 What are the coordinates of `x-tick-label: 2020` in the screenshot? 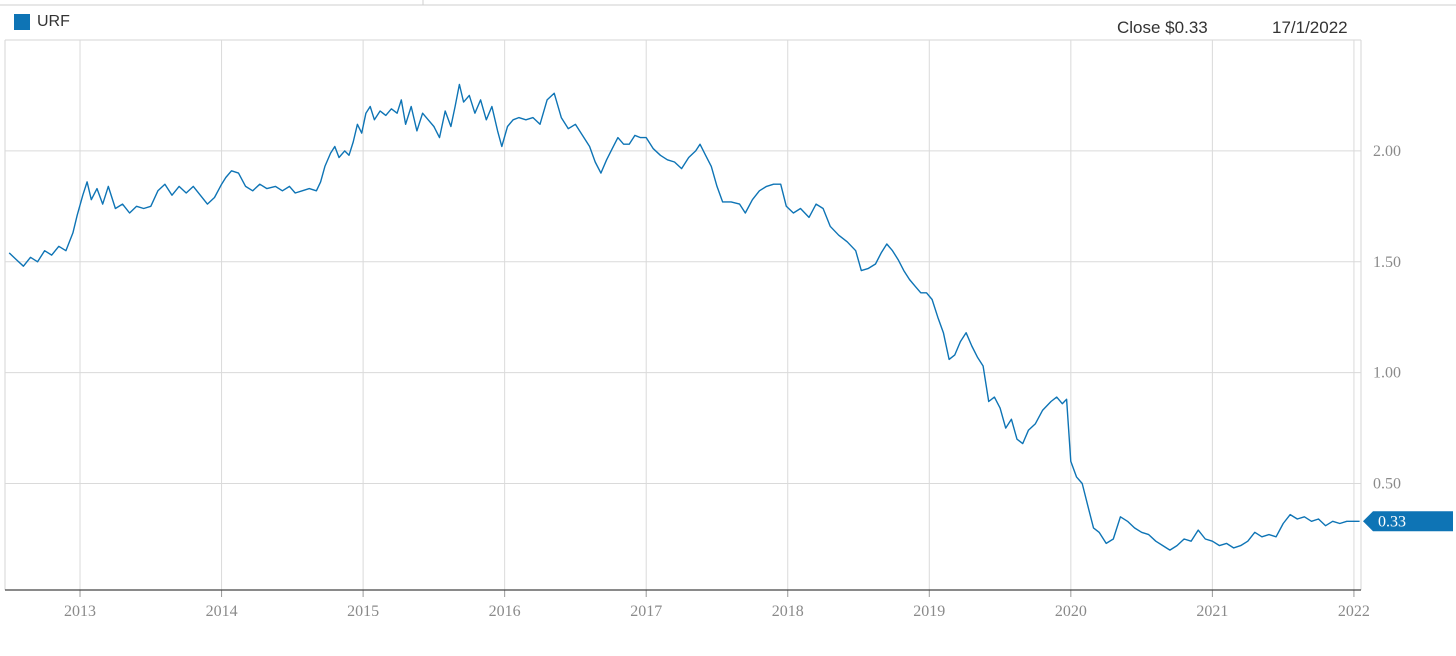 It's located at (1071, 611).